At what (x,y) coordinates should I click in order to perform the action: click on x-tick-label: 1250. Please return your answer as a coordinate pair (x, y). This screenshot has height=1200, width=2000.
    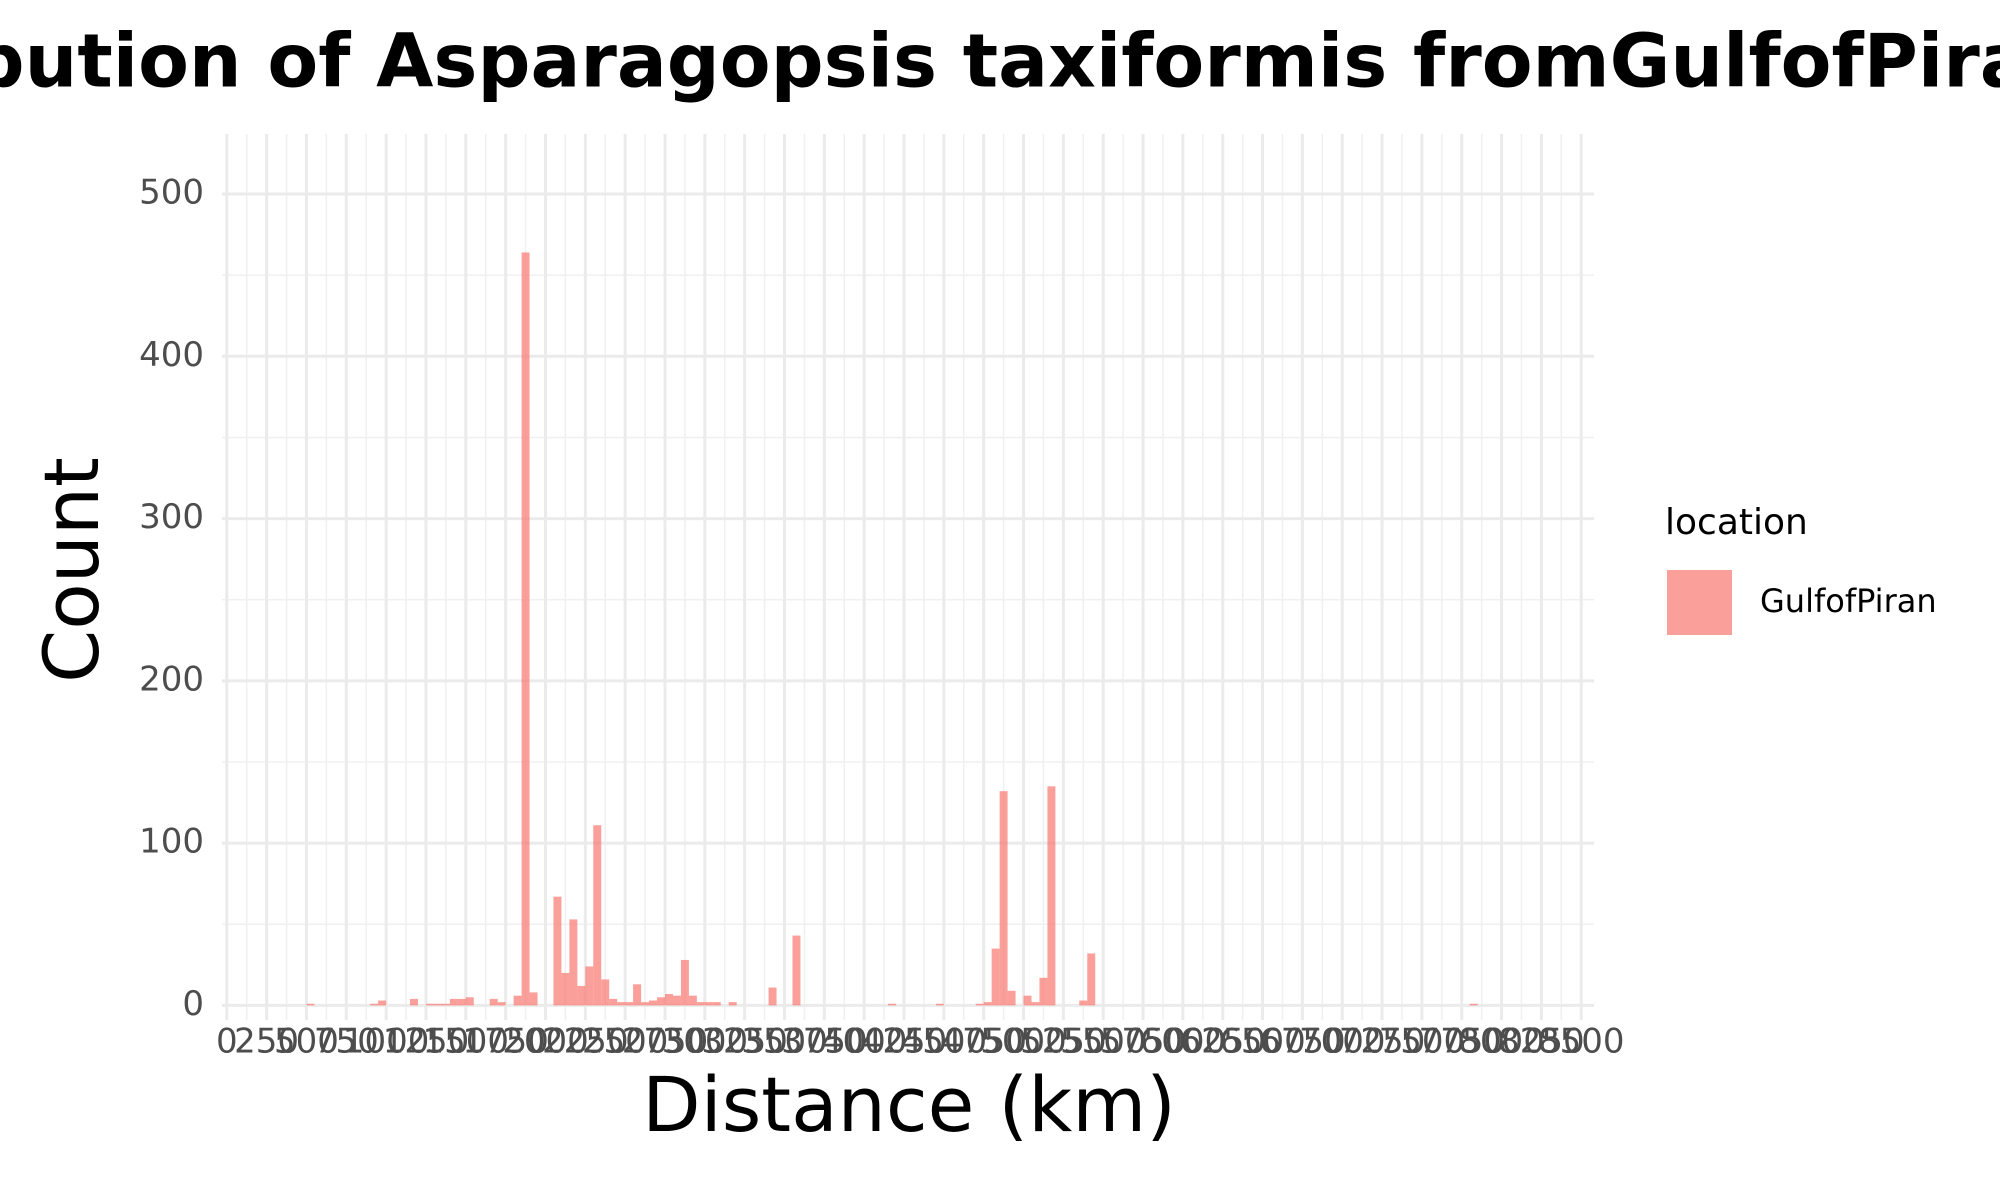
    Looking at the image, I should click on (426, 1042).